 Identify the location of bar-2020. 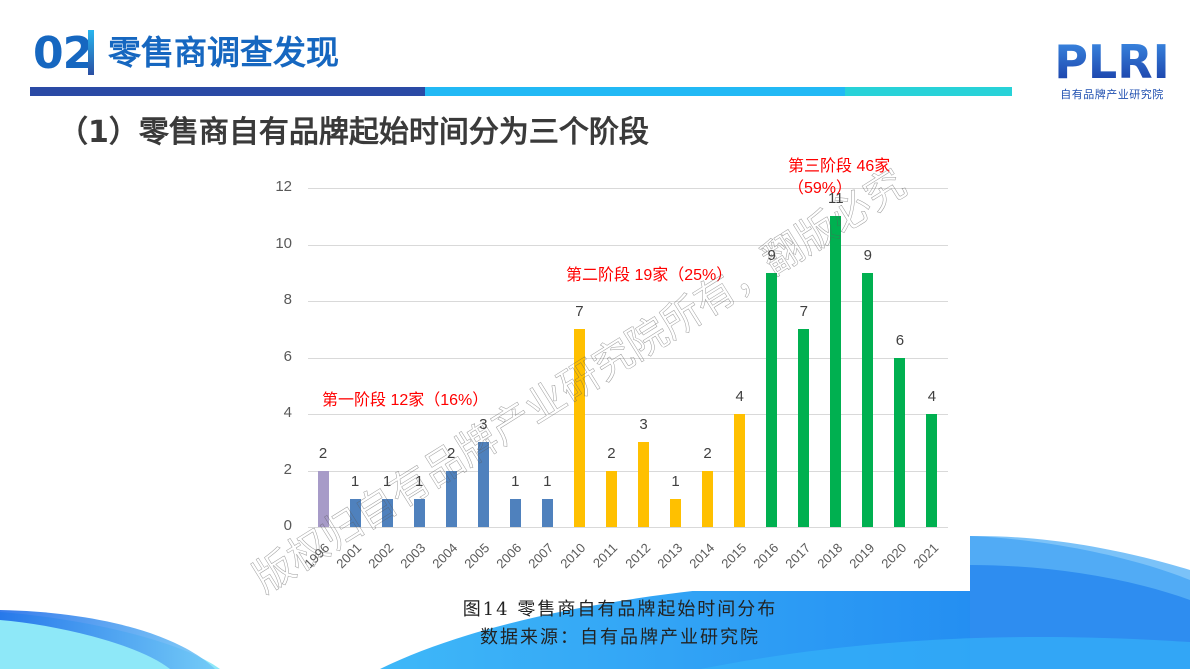
(900, 442).